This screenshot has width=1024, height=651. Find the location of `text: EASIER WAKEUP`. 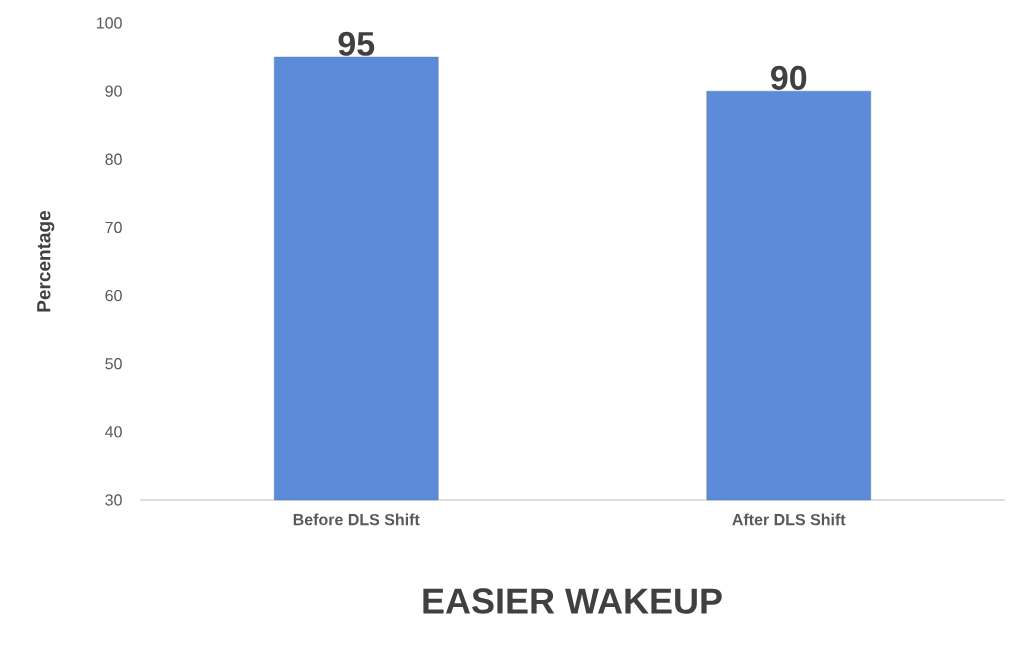

text: EASIER WAKEUP is located at coordinates (572, 601).